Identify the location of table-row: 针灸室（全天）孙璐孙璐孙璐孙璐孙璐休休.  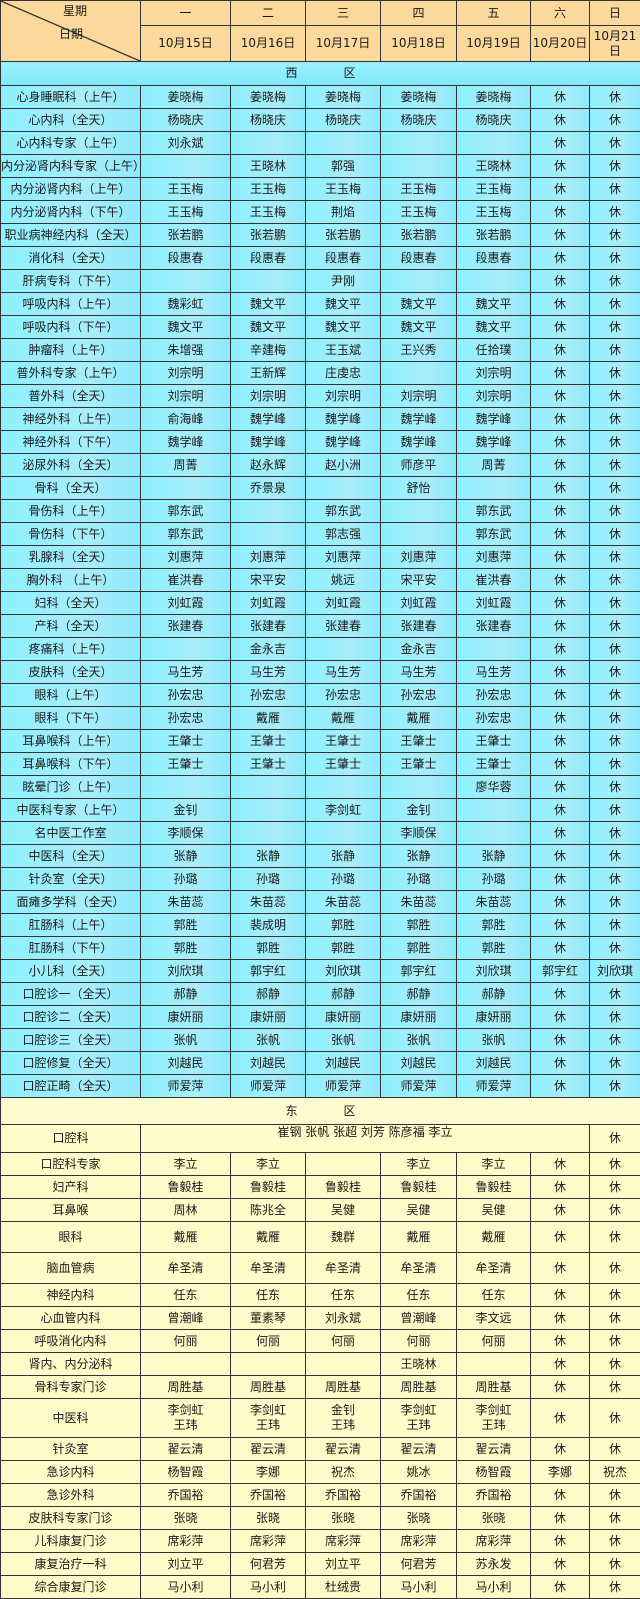
(320, 879).